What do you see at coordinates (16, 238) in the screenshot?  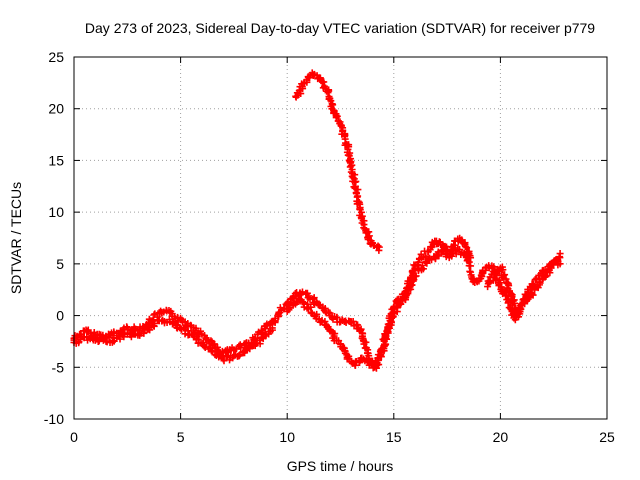 I see `y-axis-label: SDTVAR / TECUs` at bounding box center [16, 238].